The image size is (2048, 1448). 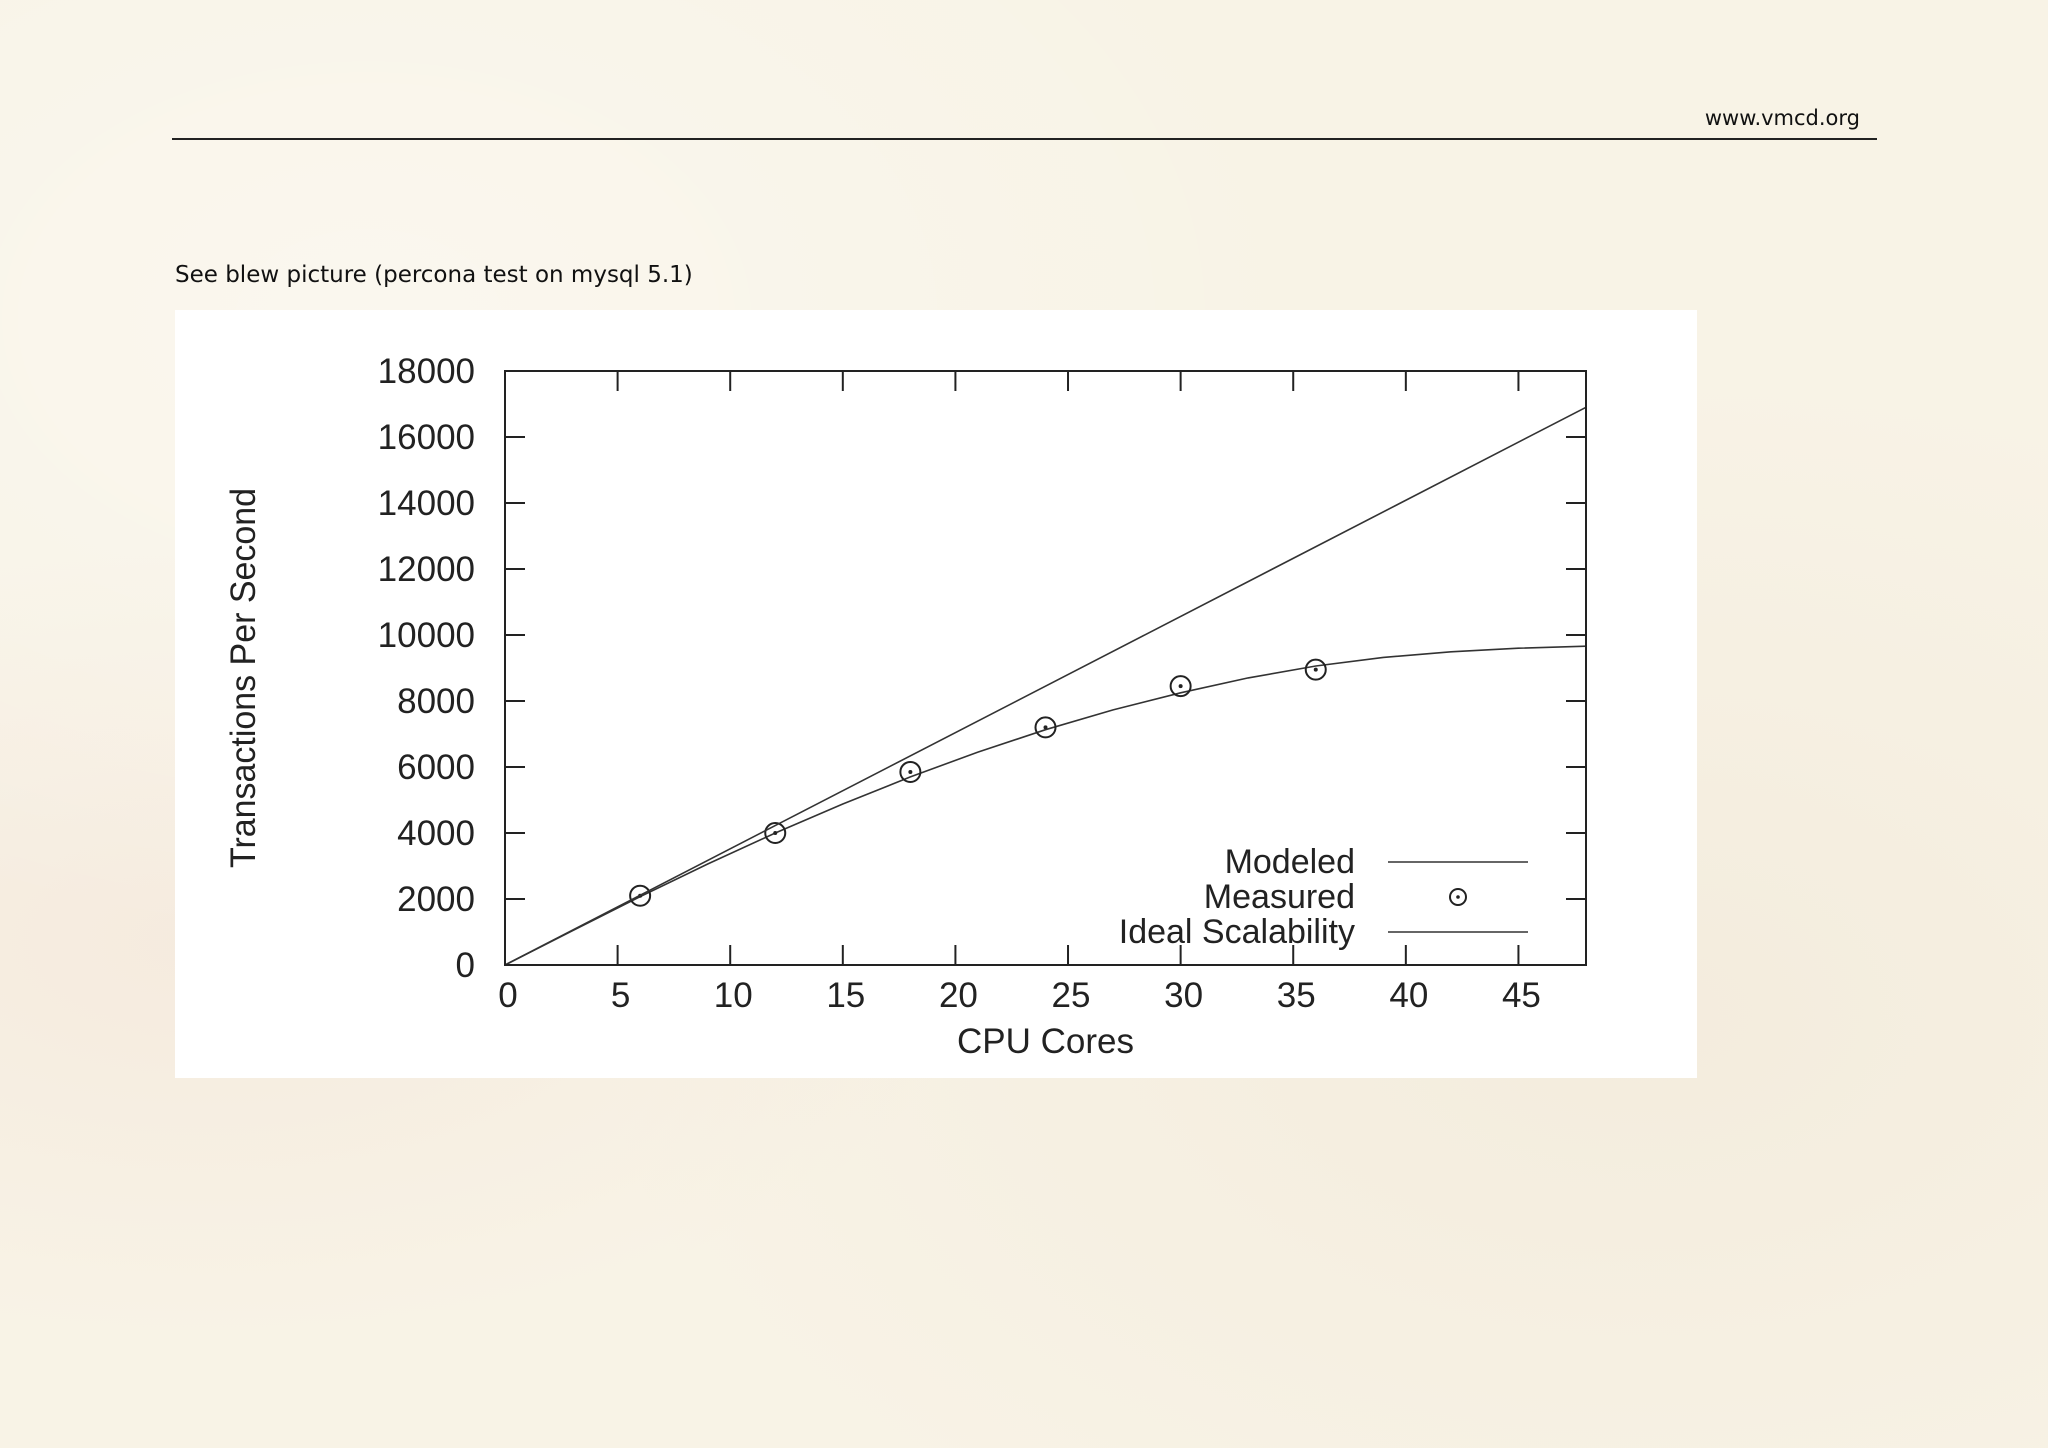 I want to click on x-tick-label: 25, so click(x=1071, y=995).